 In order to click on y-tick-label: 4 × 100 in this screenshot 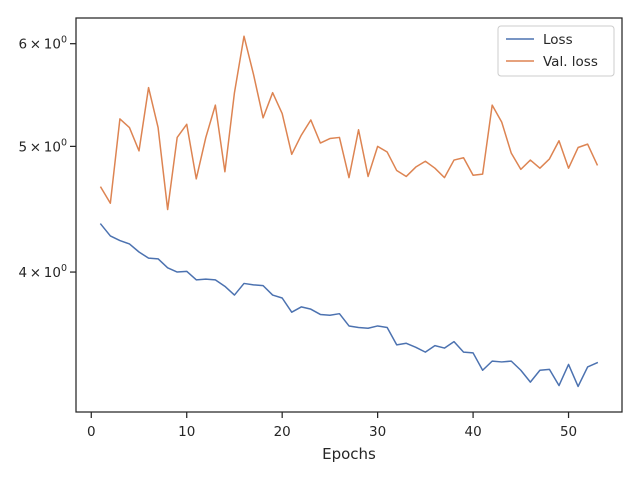, I will do `click(42, 272)`.